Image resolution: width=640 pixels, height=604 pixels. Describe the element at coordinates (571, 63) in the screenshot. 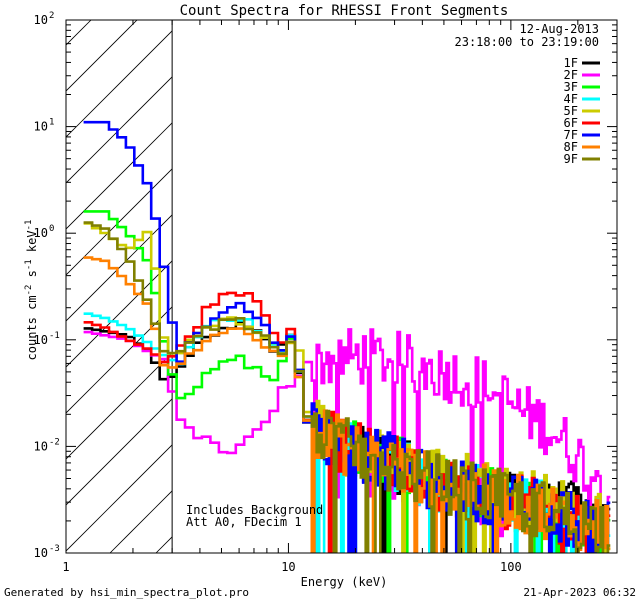

I see `legend-label-1F: 1F` at that location.